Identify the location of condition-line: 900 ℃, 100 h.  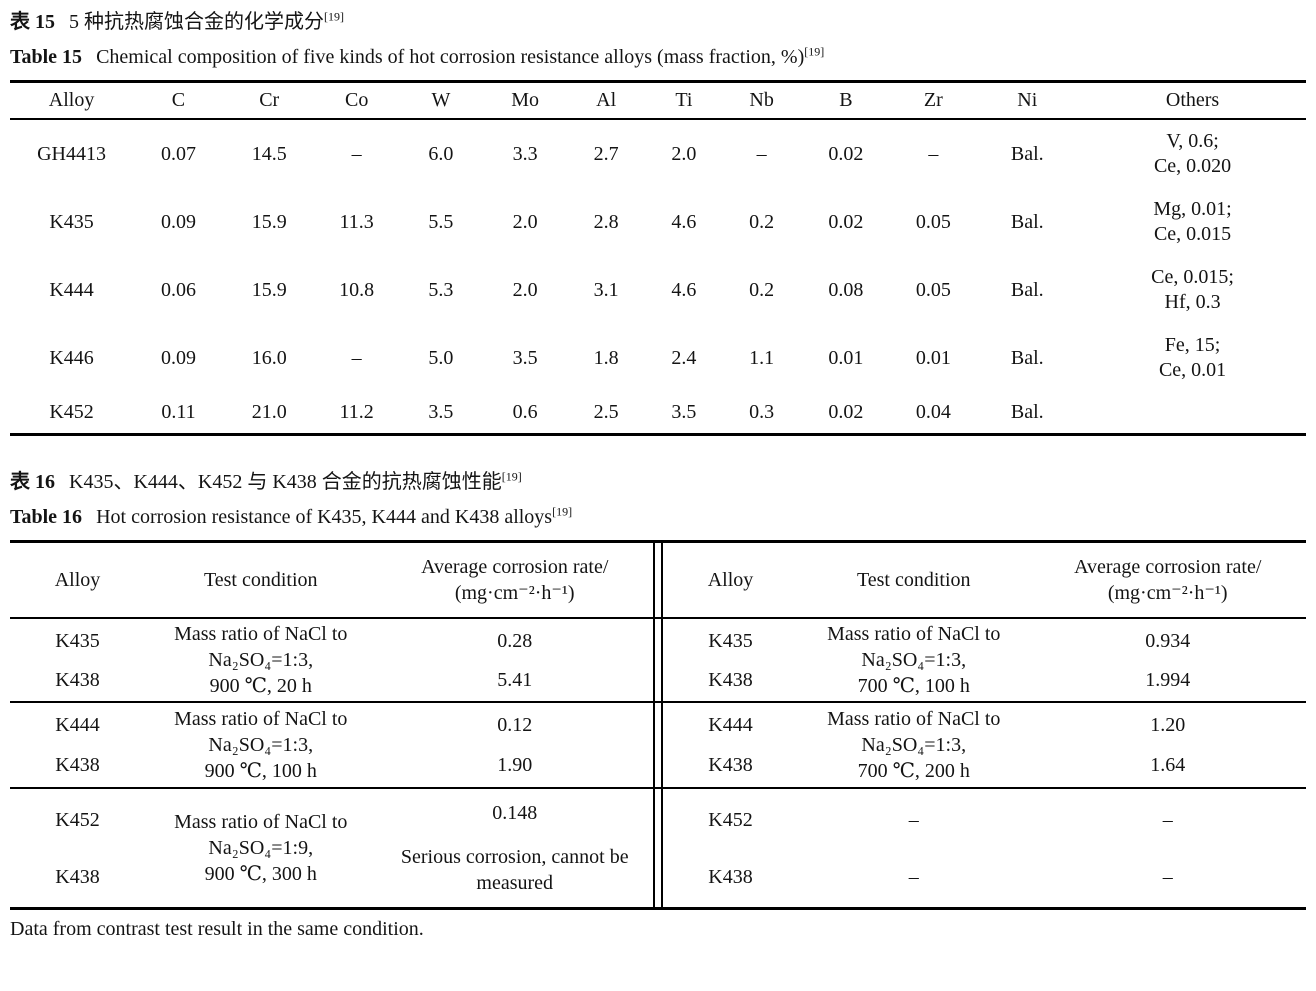
(260, 771).